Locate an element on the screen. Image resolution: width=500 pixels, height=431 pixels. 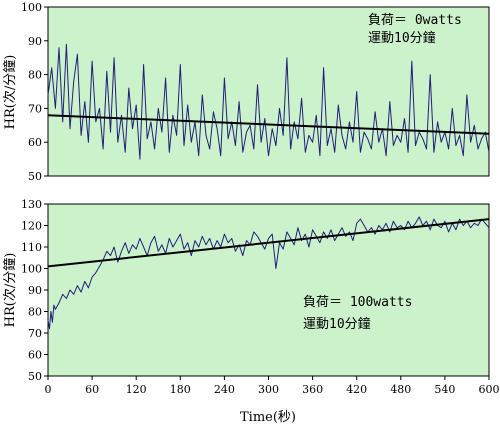
top-annotation-load: 負荷＝ 0watts is located at coordinates (415, 20).